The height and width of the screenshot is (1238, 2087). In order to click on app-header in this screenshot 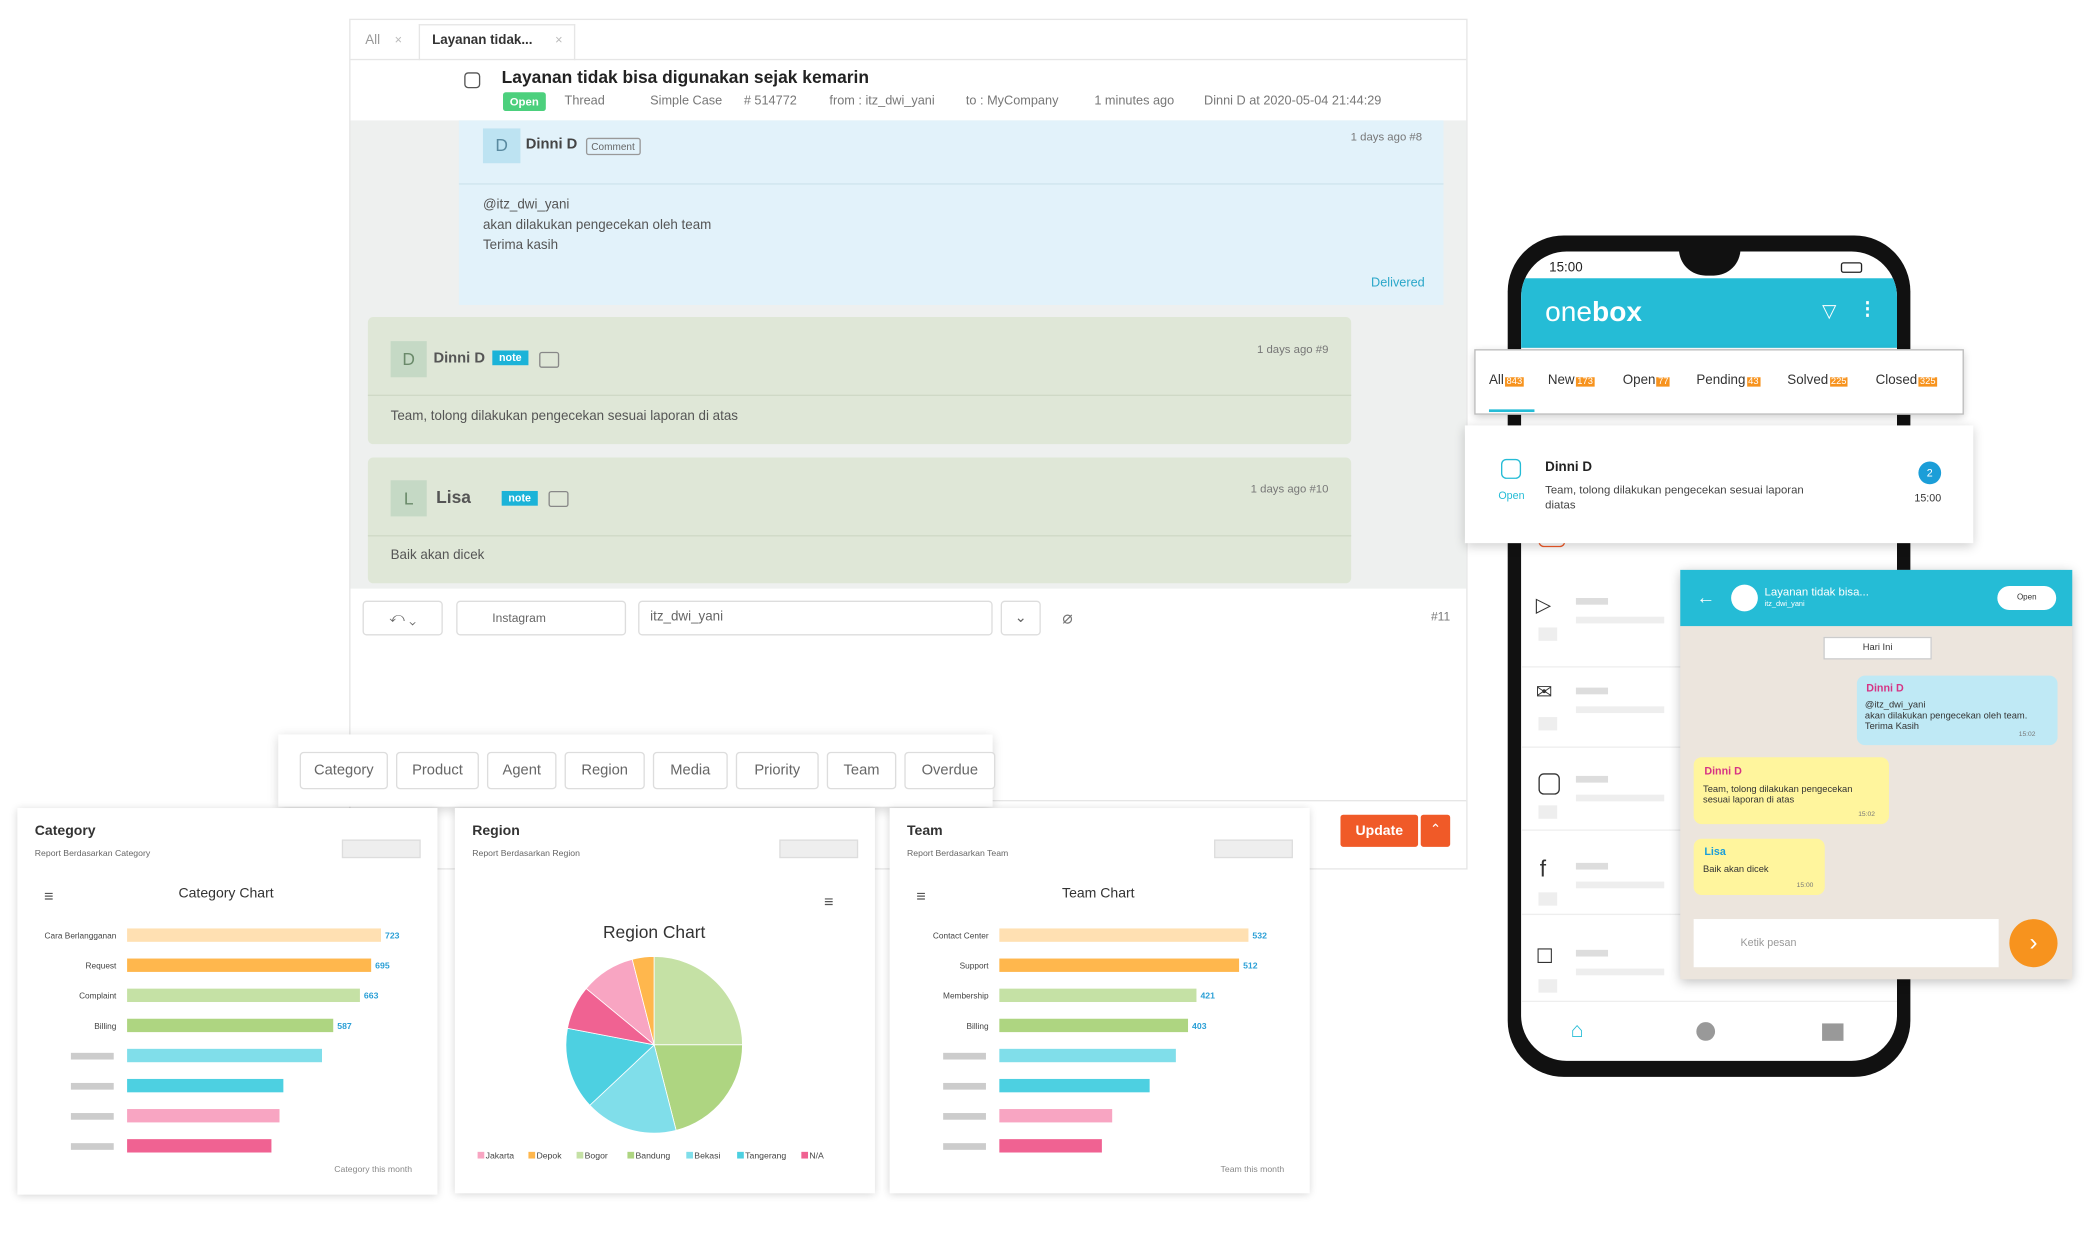, I will do `click(1709, 313)`.